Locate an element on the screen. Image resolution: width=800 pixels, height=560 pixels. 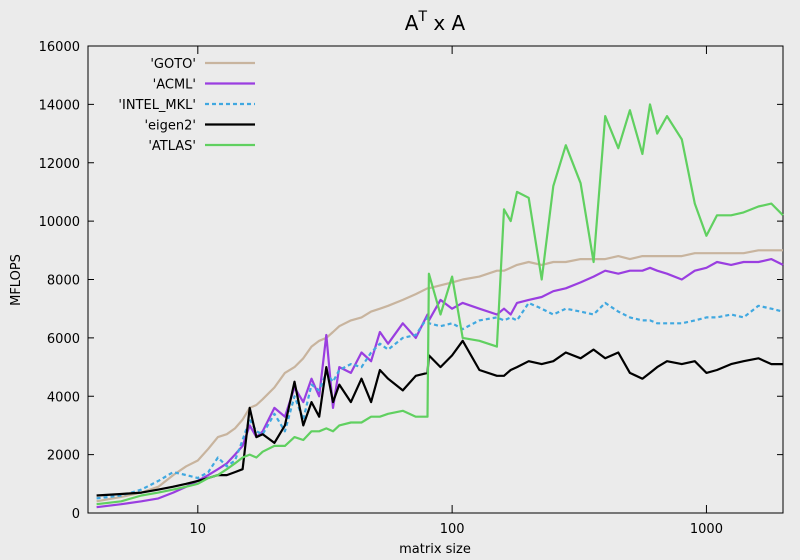
y-tick-label: 4000 is located at coordinates (63, 397).